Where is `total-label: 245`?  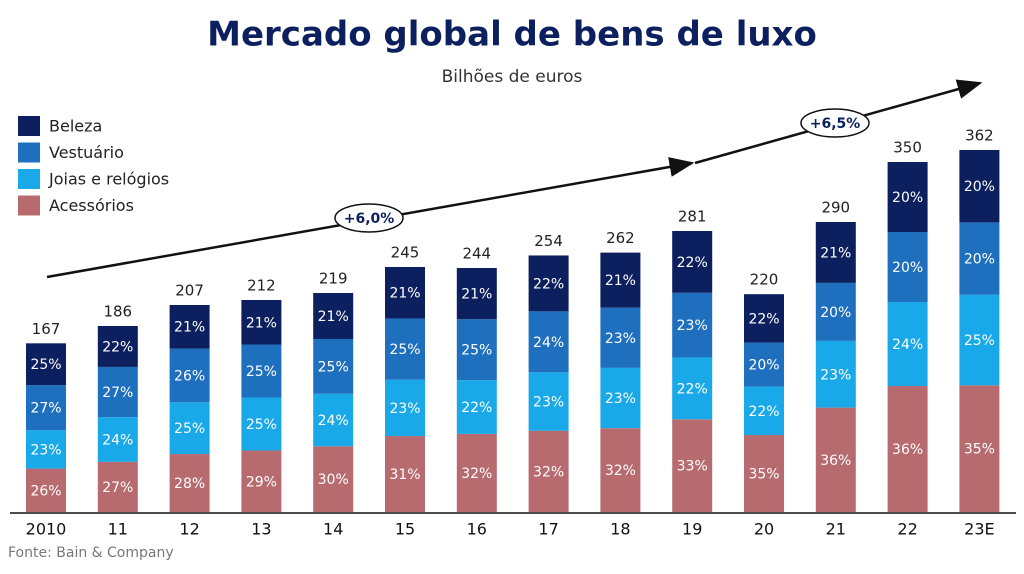 total-label: 245 is located at coordinates (405, 253).